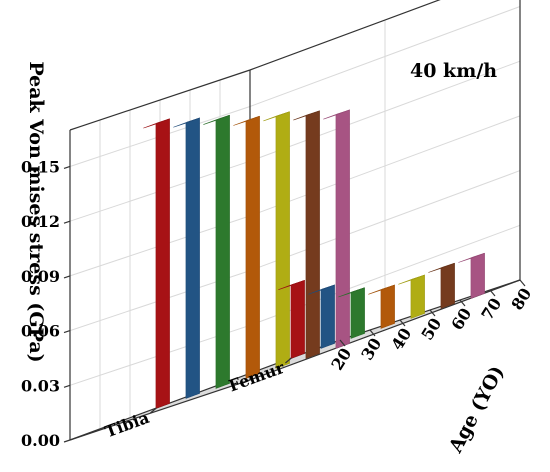 This screenshot has width=550, height=472. I want to click on z-tick-label: 0.03, so click(40, 385).